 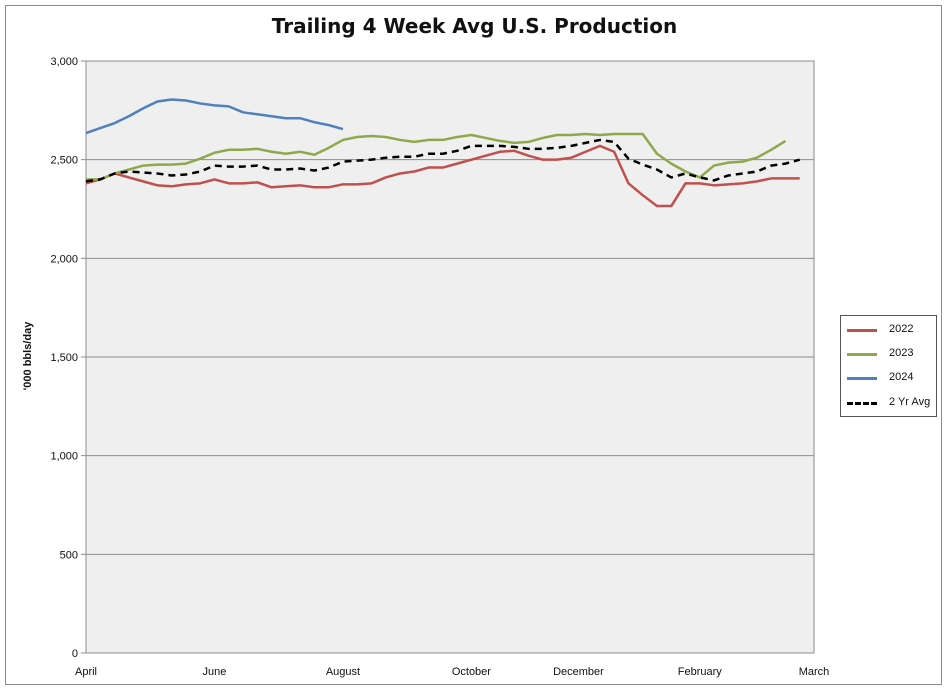 I want to click on y-tick-label: 1,000, so click(x=64, y=457).